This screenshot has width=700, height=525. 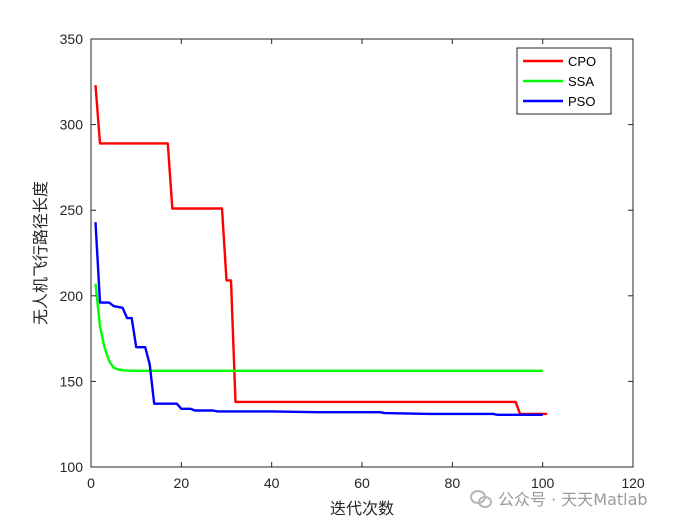 What do you see at coordinates (72, 39) in the screenshot?
I see `y-tick-label: 350` at bounding box center [72, 39].